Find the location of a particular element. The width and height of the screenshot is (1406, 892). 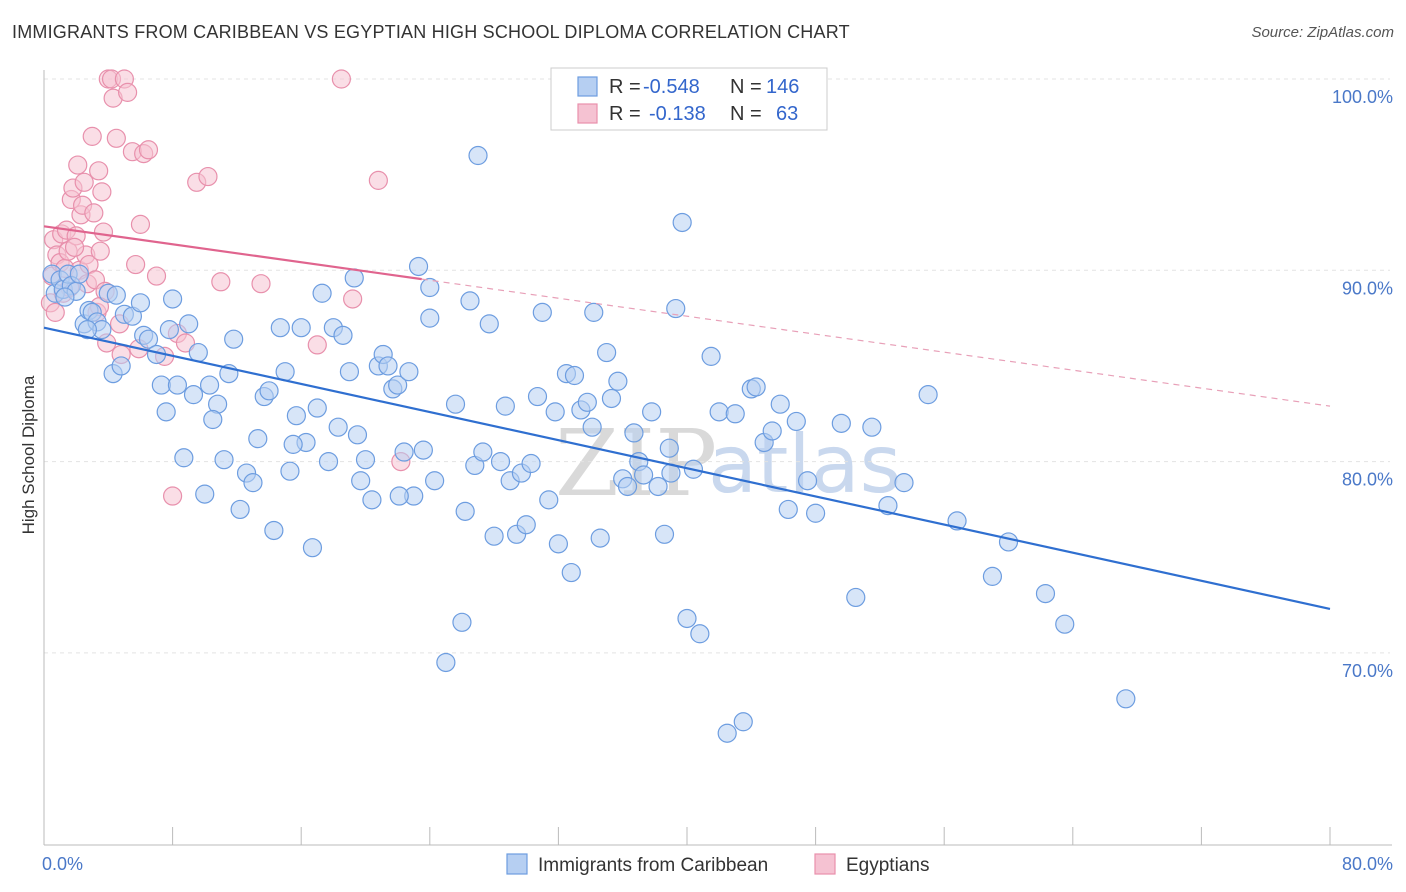

y-tick-label: 80.0% is located at coordinates (1367, 480).